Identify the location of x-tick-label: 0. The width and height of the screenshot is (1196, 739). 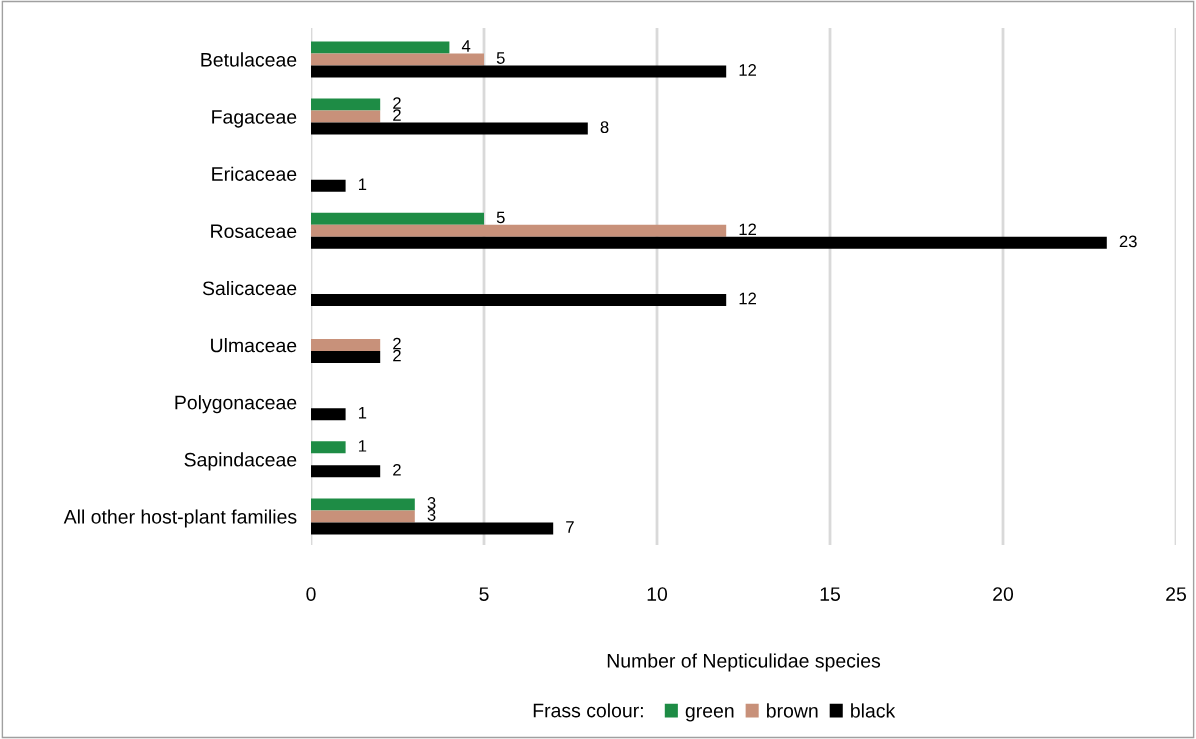
(311, 594).